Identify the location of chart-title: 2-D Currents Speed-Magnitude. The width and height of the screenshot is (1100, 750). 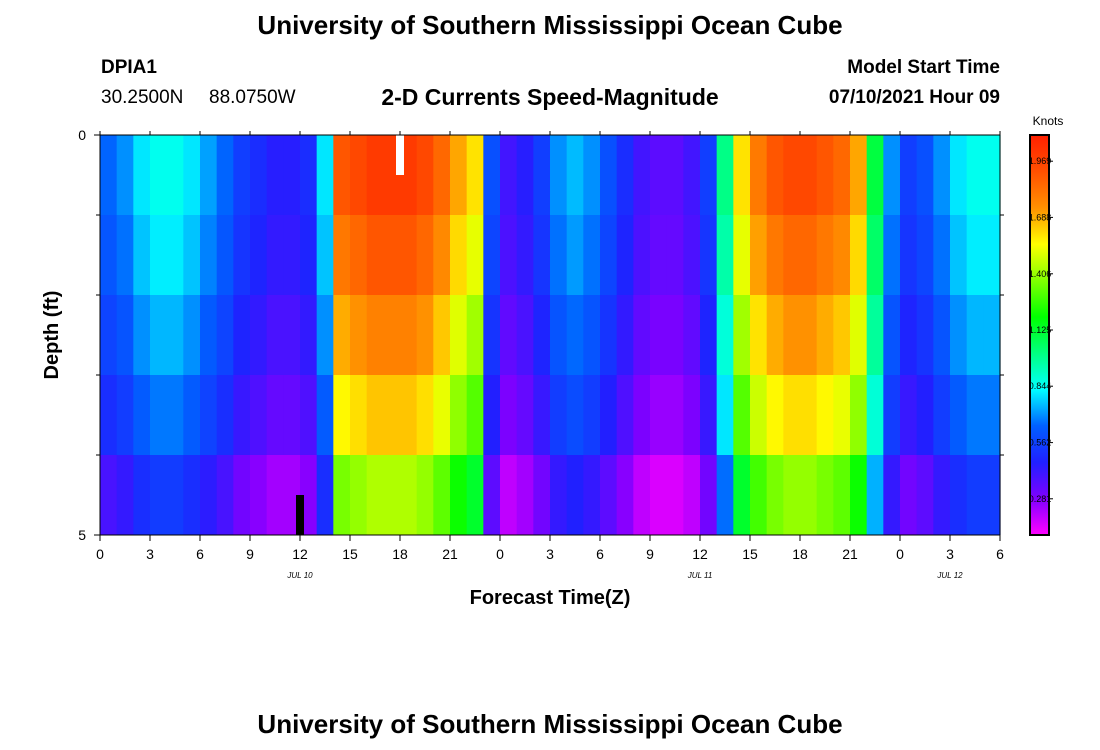
(550, 97).